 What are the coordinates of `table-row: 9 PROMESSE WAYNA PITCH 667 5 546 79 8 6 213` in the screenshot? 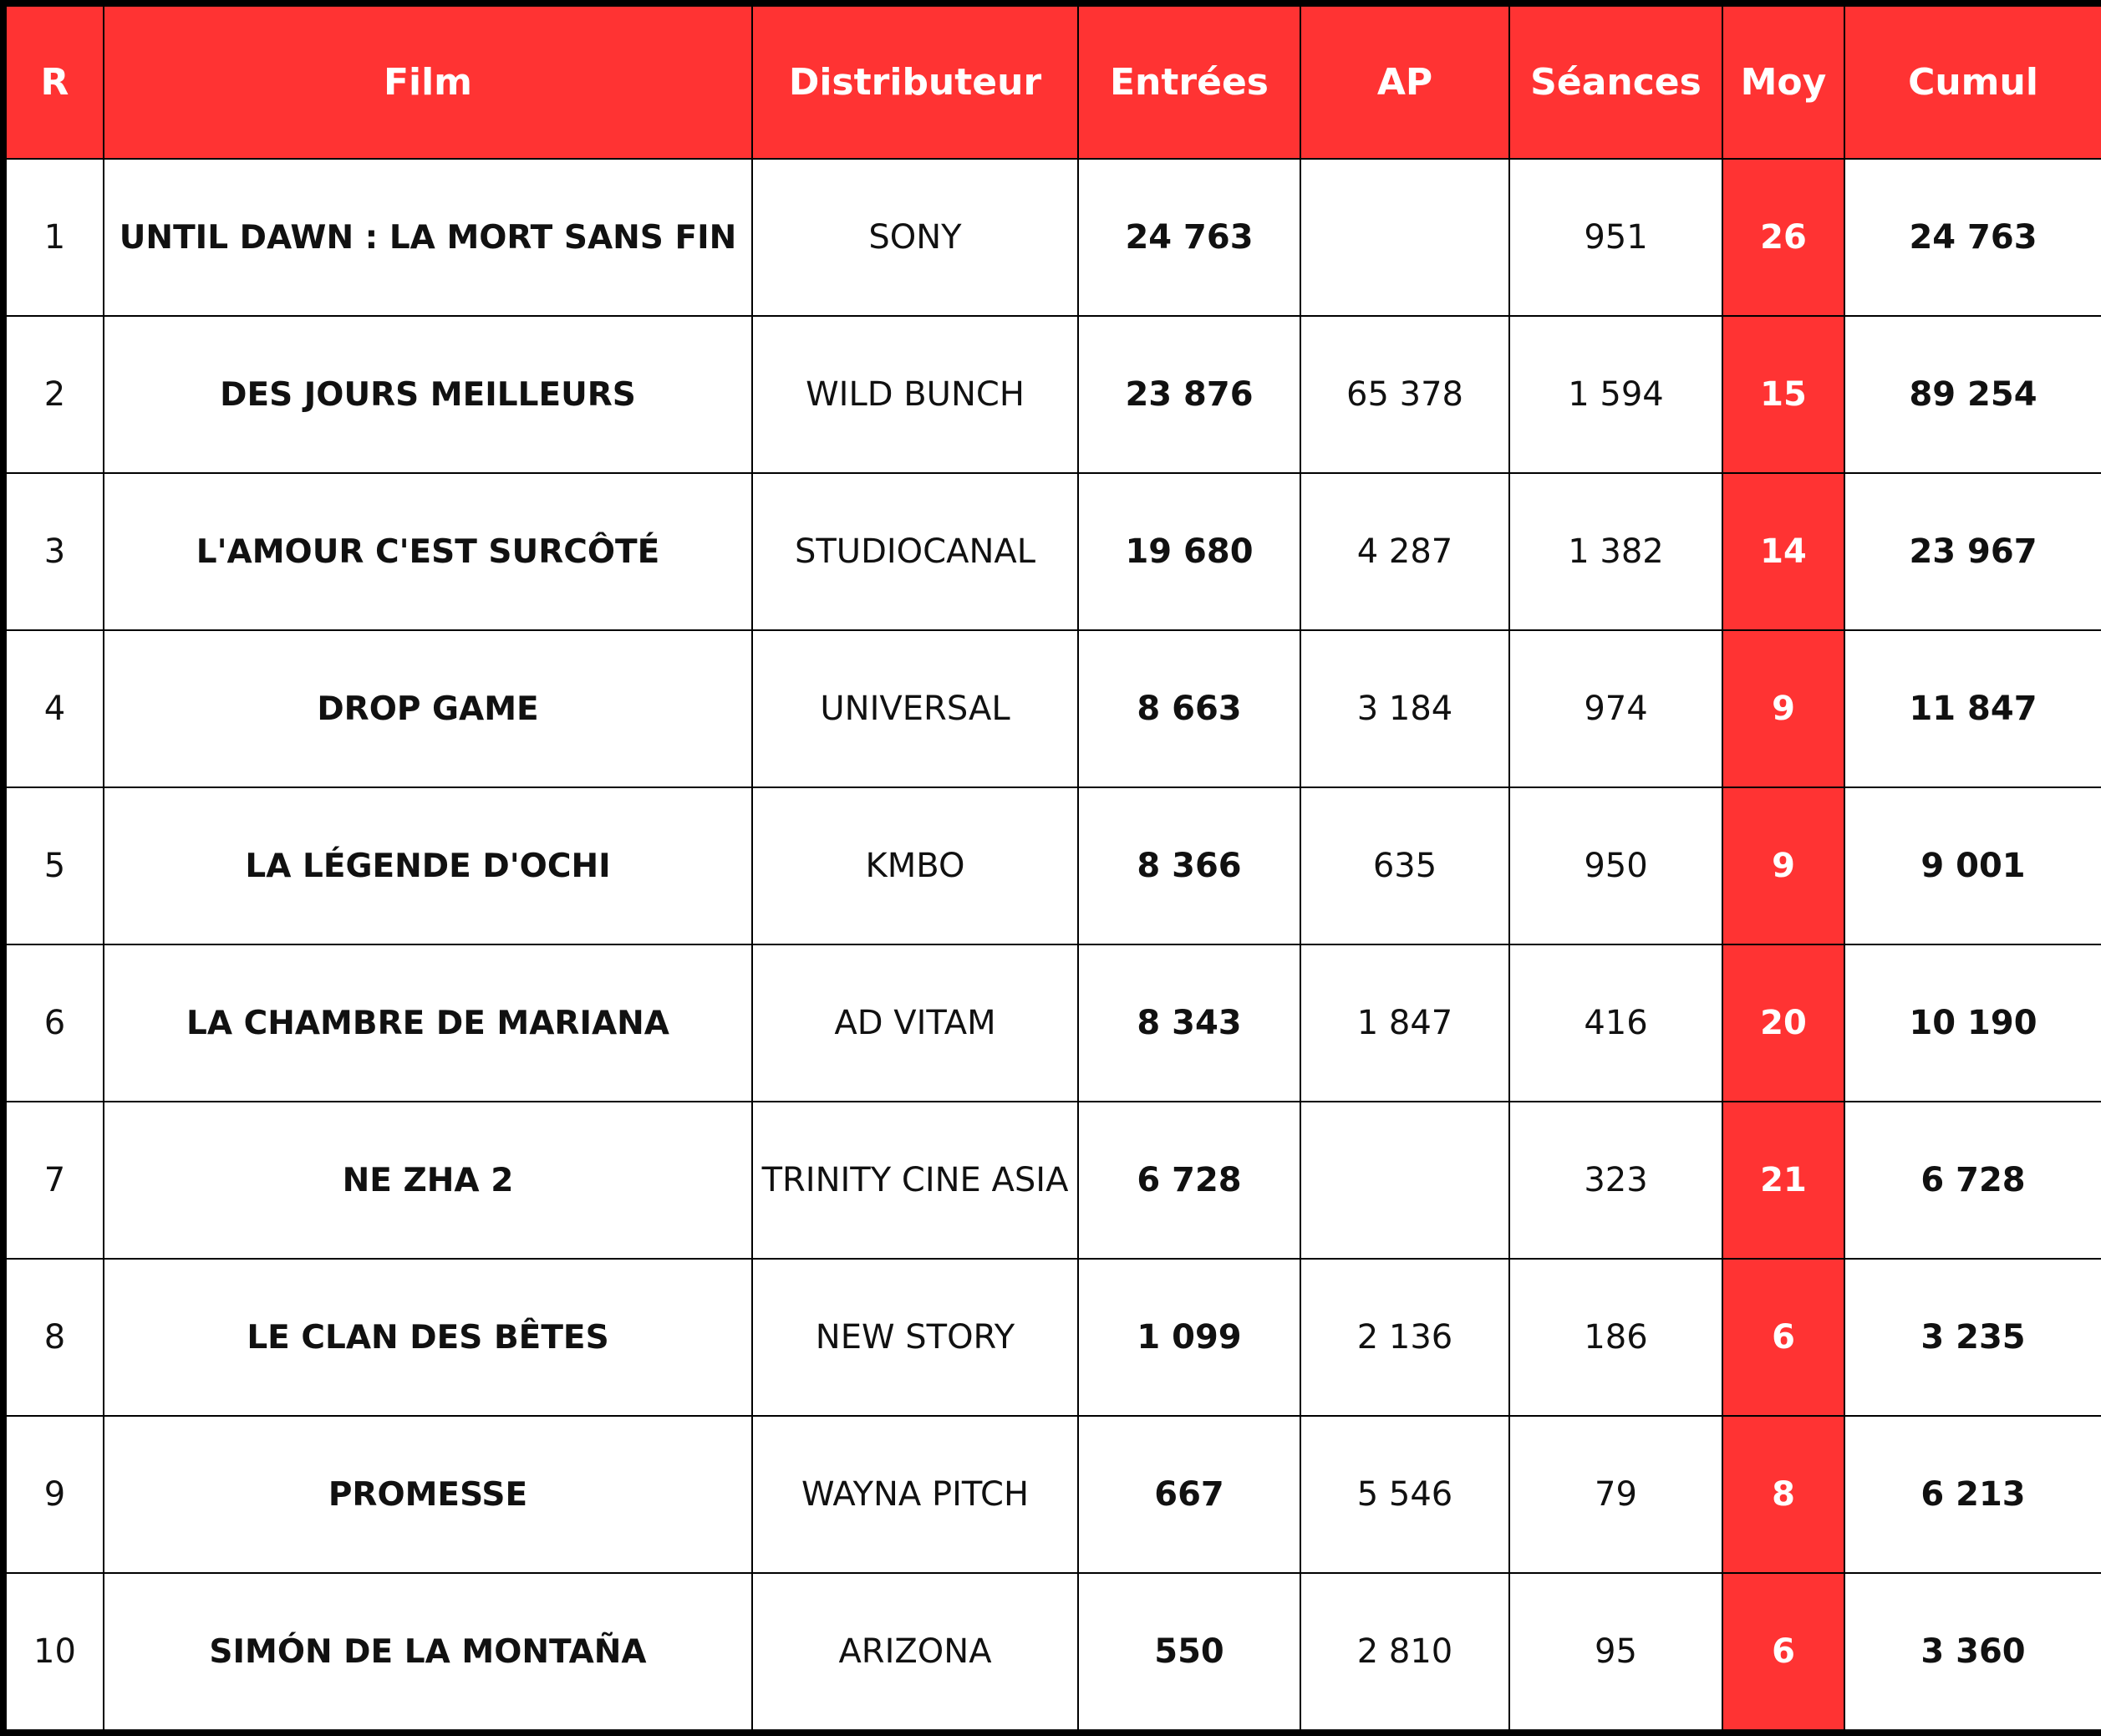 It's located at (1052, 1494).